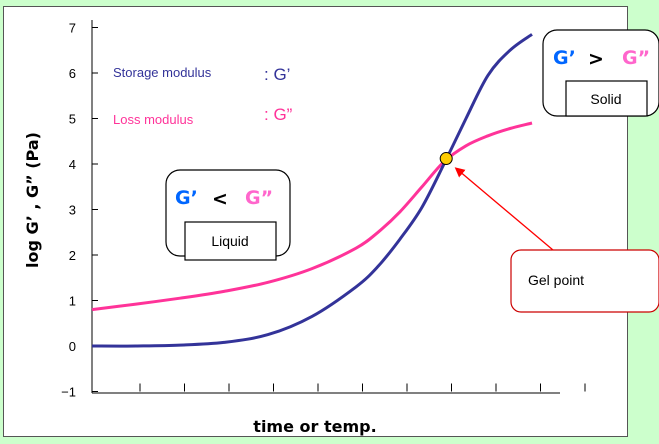 The image size is (659, 444). Describe the element at coordinates (228, 215) in the screenshot. I see `liquid-annotation: G’ < G” Liquid` at that location.